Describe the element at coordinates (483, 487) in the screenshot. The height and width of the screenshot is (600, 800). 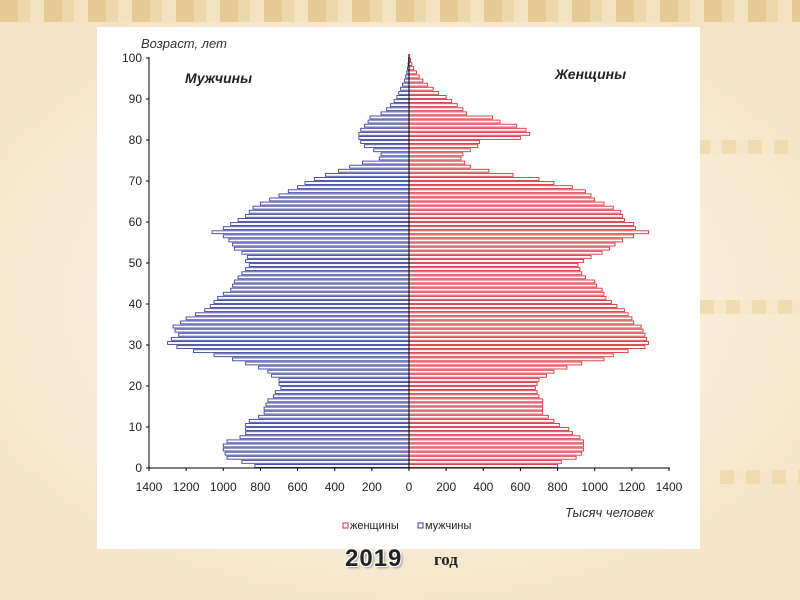
I see `x-tick-label: 400` at that location.